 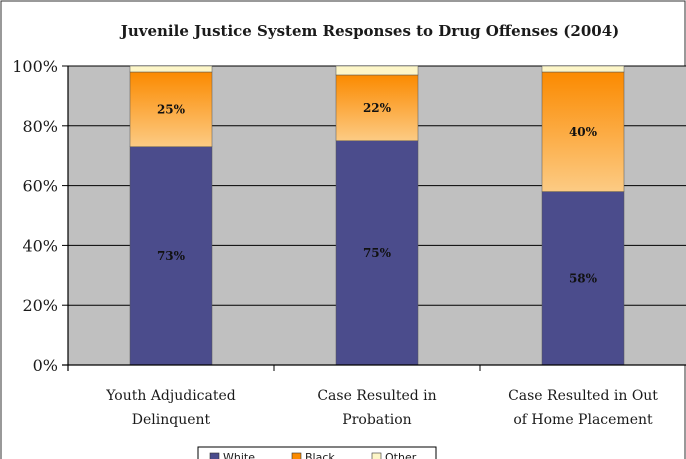 I want to click on legend: White Black Other, so click(x=317, y=452).